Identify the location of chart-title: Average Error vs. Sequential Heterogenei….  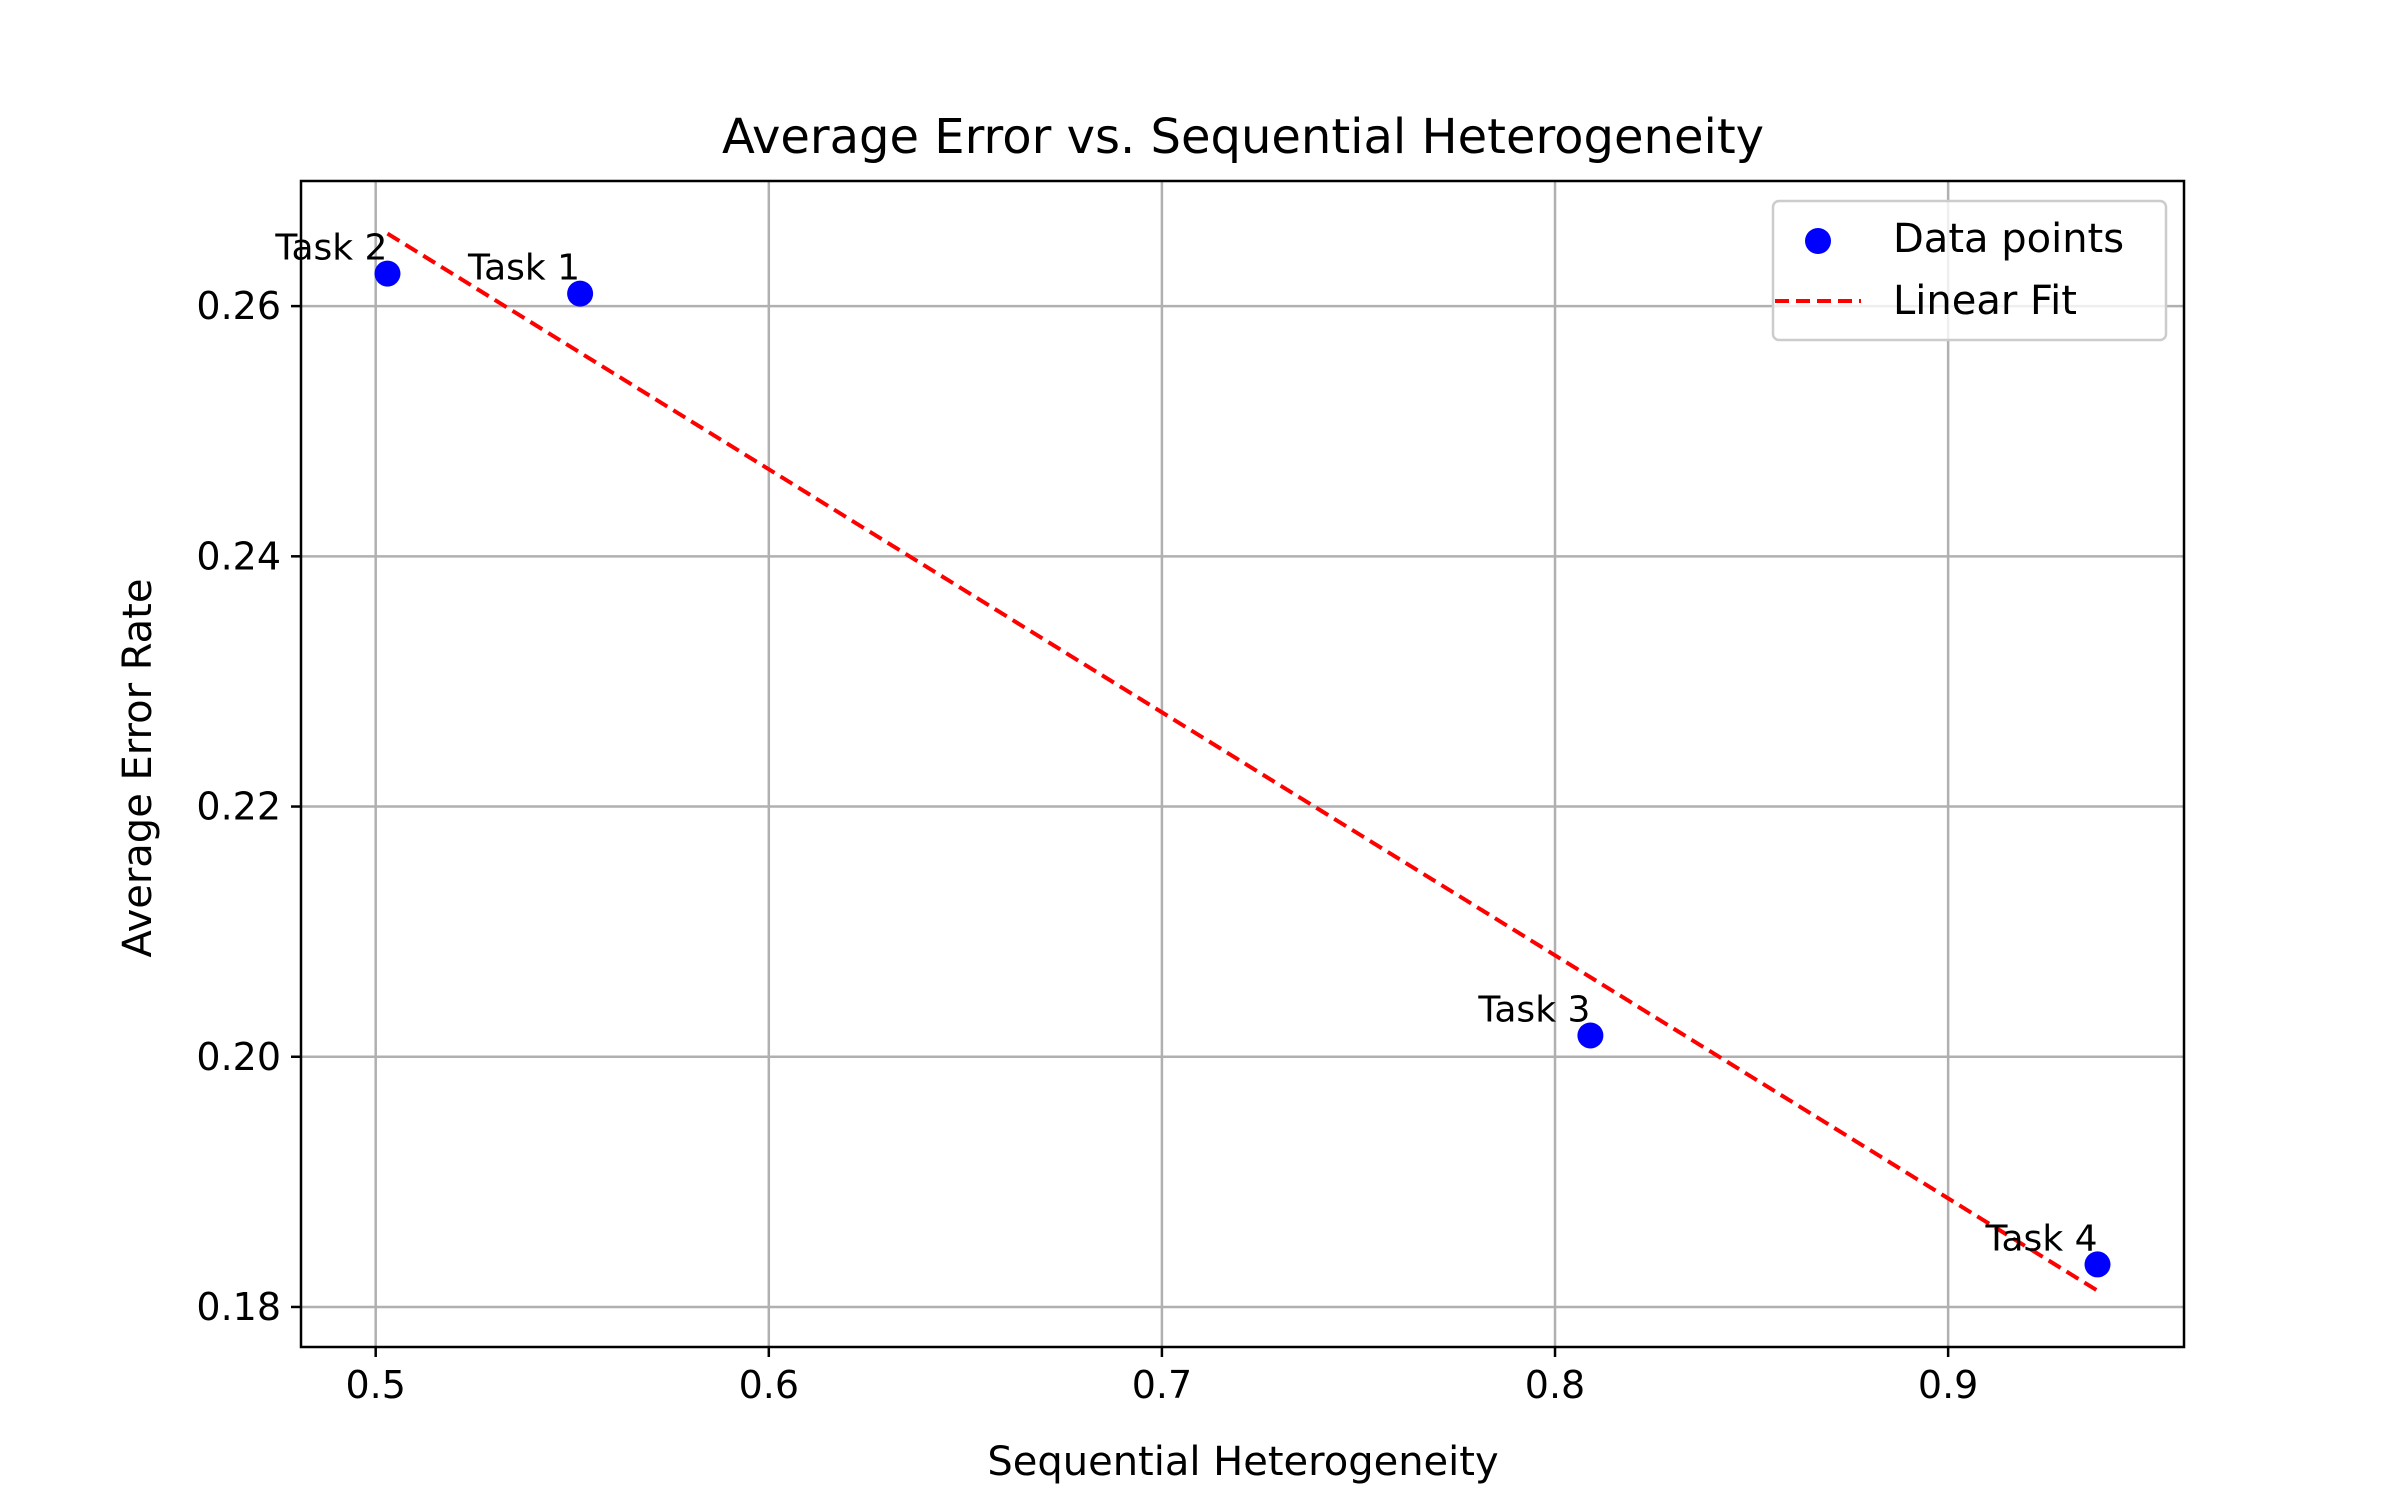
(1243, 137).